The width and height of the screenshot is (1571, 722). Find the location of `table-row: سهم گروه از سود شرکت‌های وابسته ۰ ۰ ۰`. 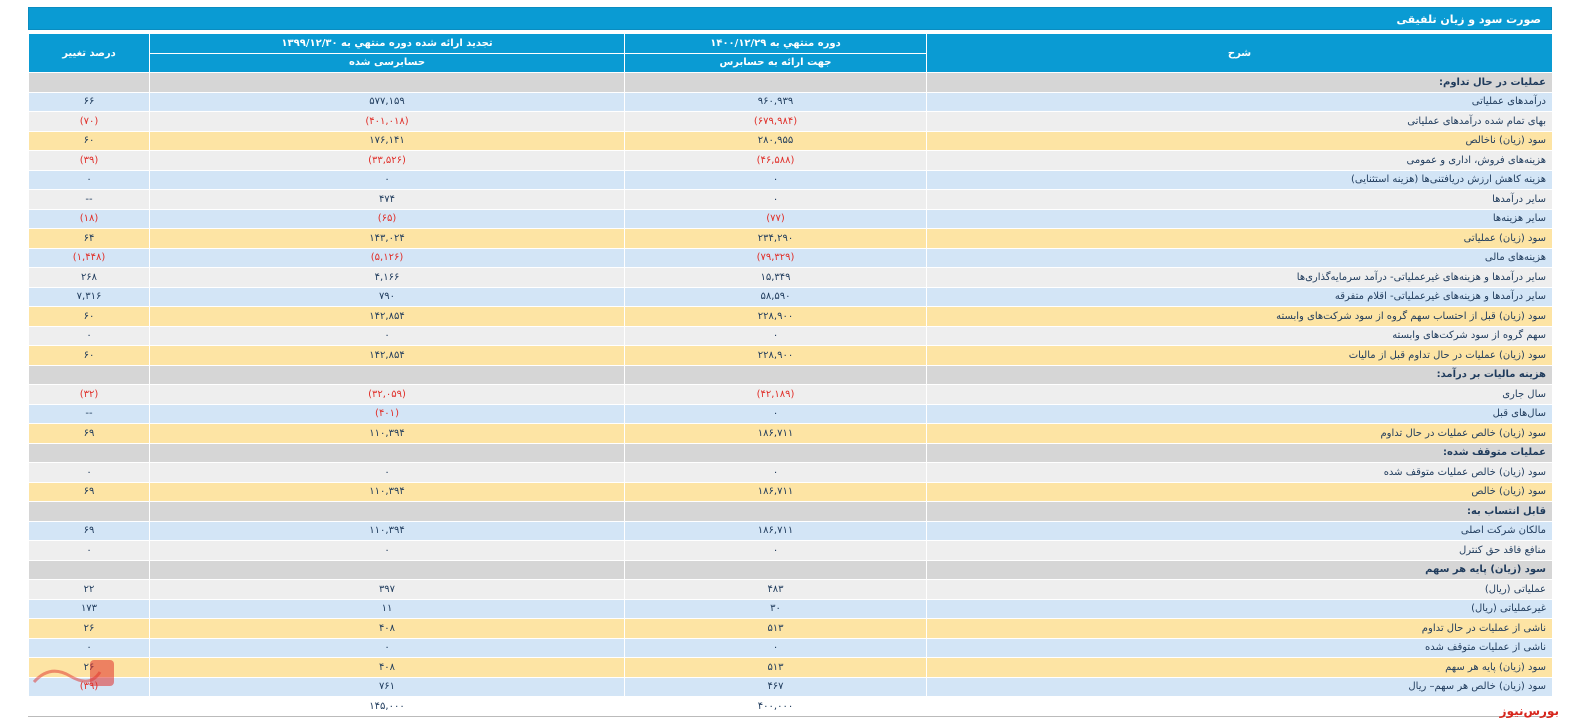

table-row: سهم گروه از سود شرکت‌های وابسته ۰ ۰ ۰ is located at coordinates (790, 335).